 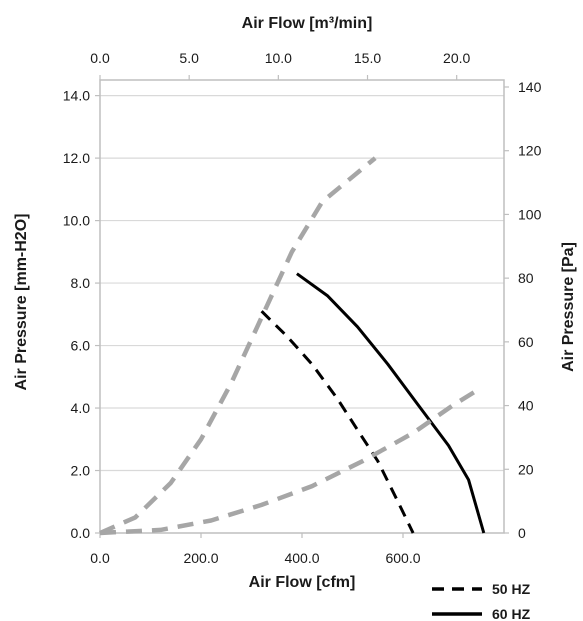 I want to click on bottom-tick-label-3: 600.0, so click(x=402, y=558).